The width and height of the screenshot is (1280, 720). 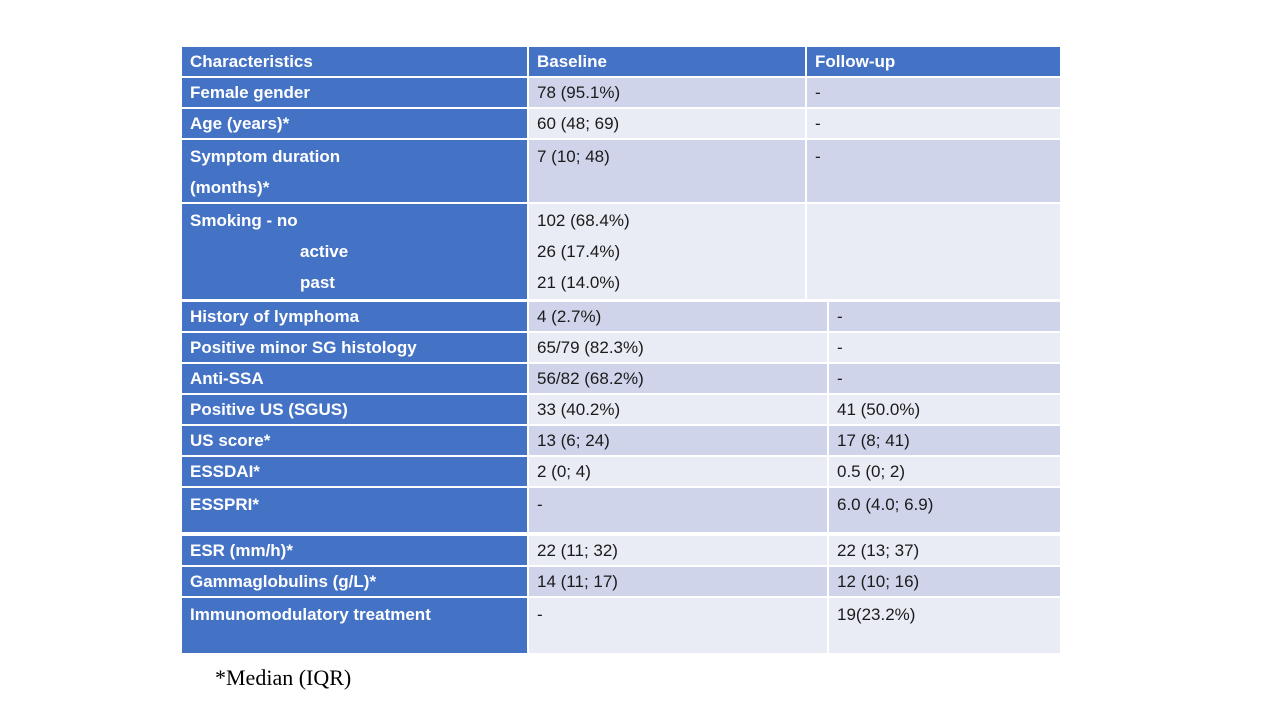 I want to click on baseline-essdai: 2 (0; 4), so click(x=678, y=471).